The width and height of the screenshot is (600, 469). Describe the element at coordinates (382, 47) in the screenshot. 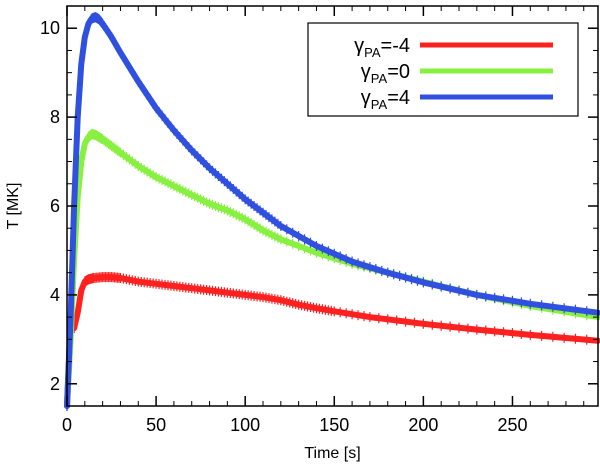

I see `legend-label-0: γPA=-4` at that location.